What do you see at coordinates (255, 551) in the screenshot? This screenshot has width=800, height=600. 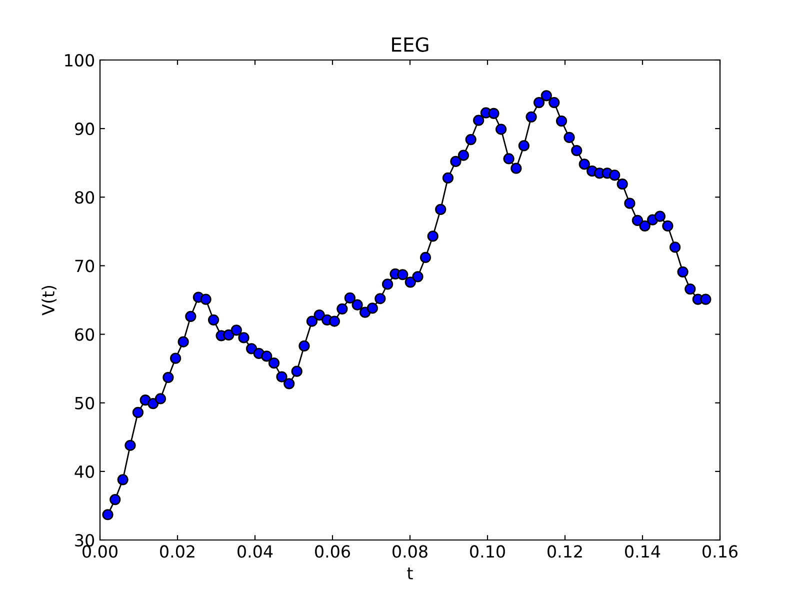 I see `x-tick-label: 0.04` at bounding box center [255, 551].